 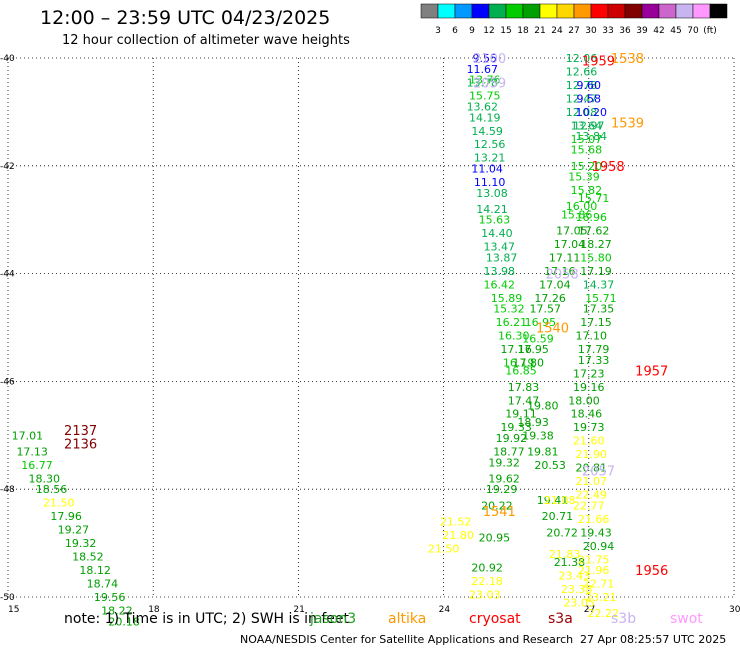 What do you see at coordinates (587, 139) in the screenshot?
I see `wave-height-label: 15.07` at bounding box center [587, 139].